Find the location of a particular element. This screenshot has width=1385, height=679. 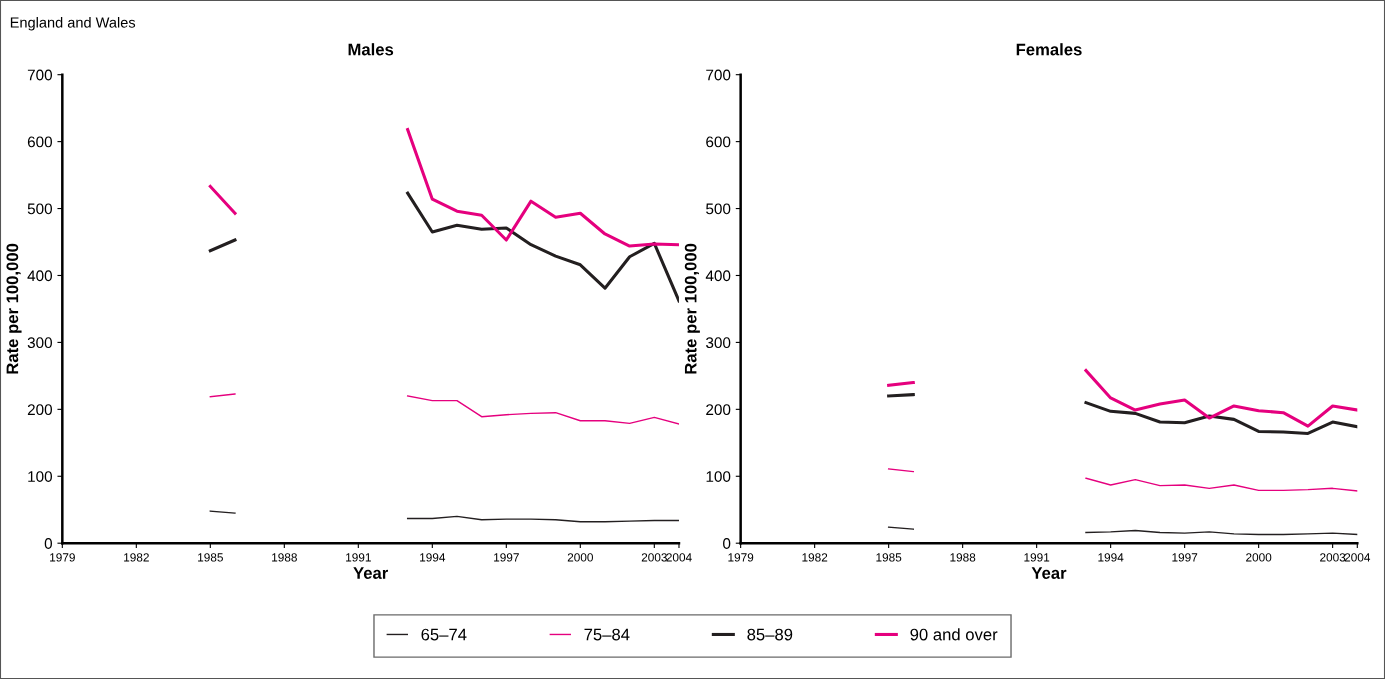

legend-label: 85–89 is located at coordinates (770, 634).